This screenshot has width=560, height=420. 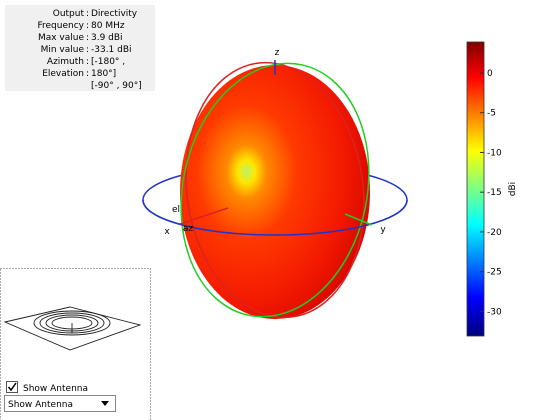 I want to click on axis-label: el, so click(x=176, y=210).